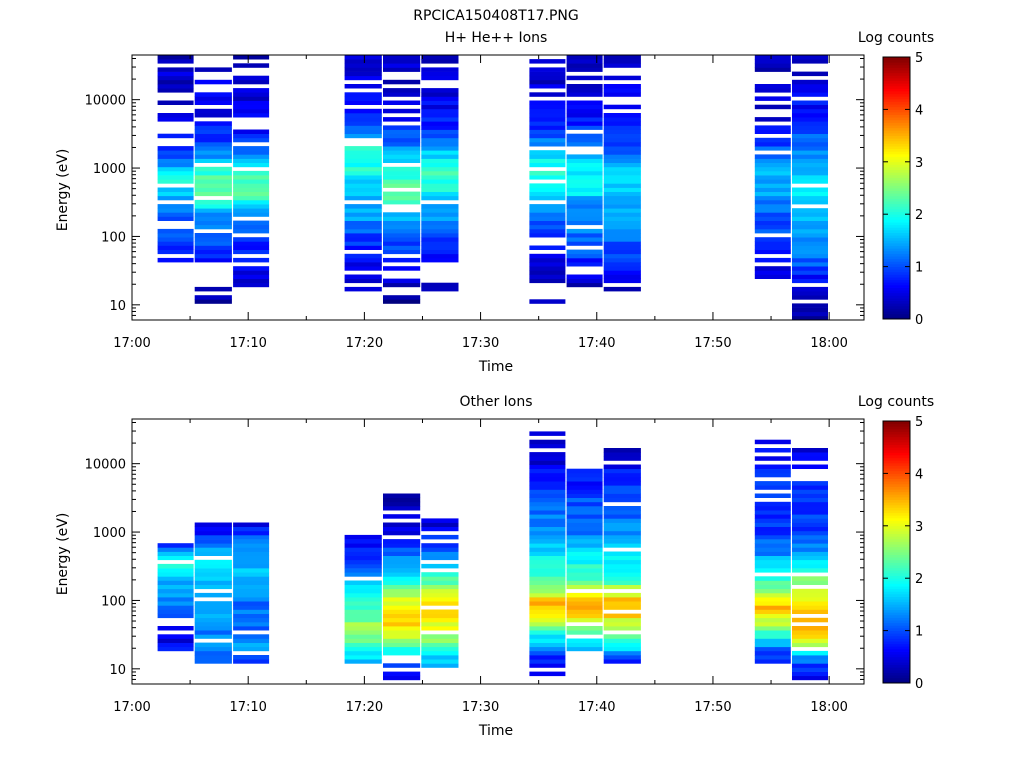 The image size is (1024, 768). What do you see at coordinates (247, 343) in the screenshot?
I see `x-tick-label: 17:10` at bounding box center [247, 343].